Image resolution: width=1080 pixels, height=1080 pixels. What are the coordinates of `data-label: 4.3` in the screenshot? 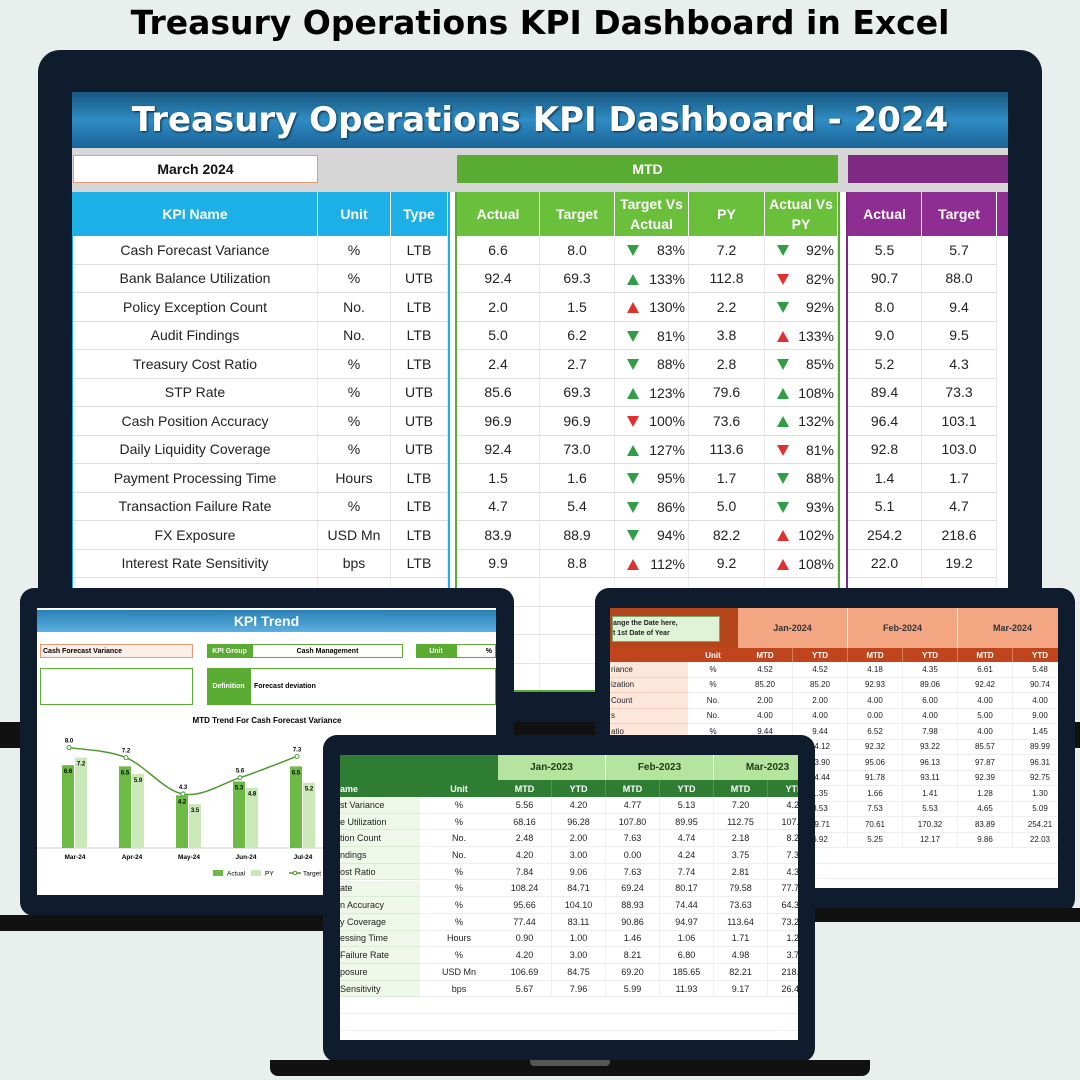 It's located at (183, 788).